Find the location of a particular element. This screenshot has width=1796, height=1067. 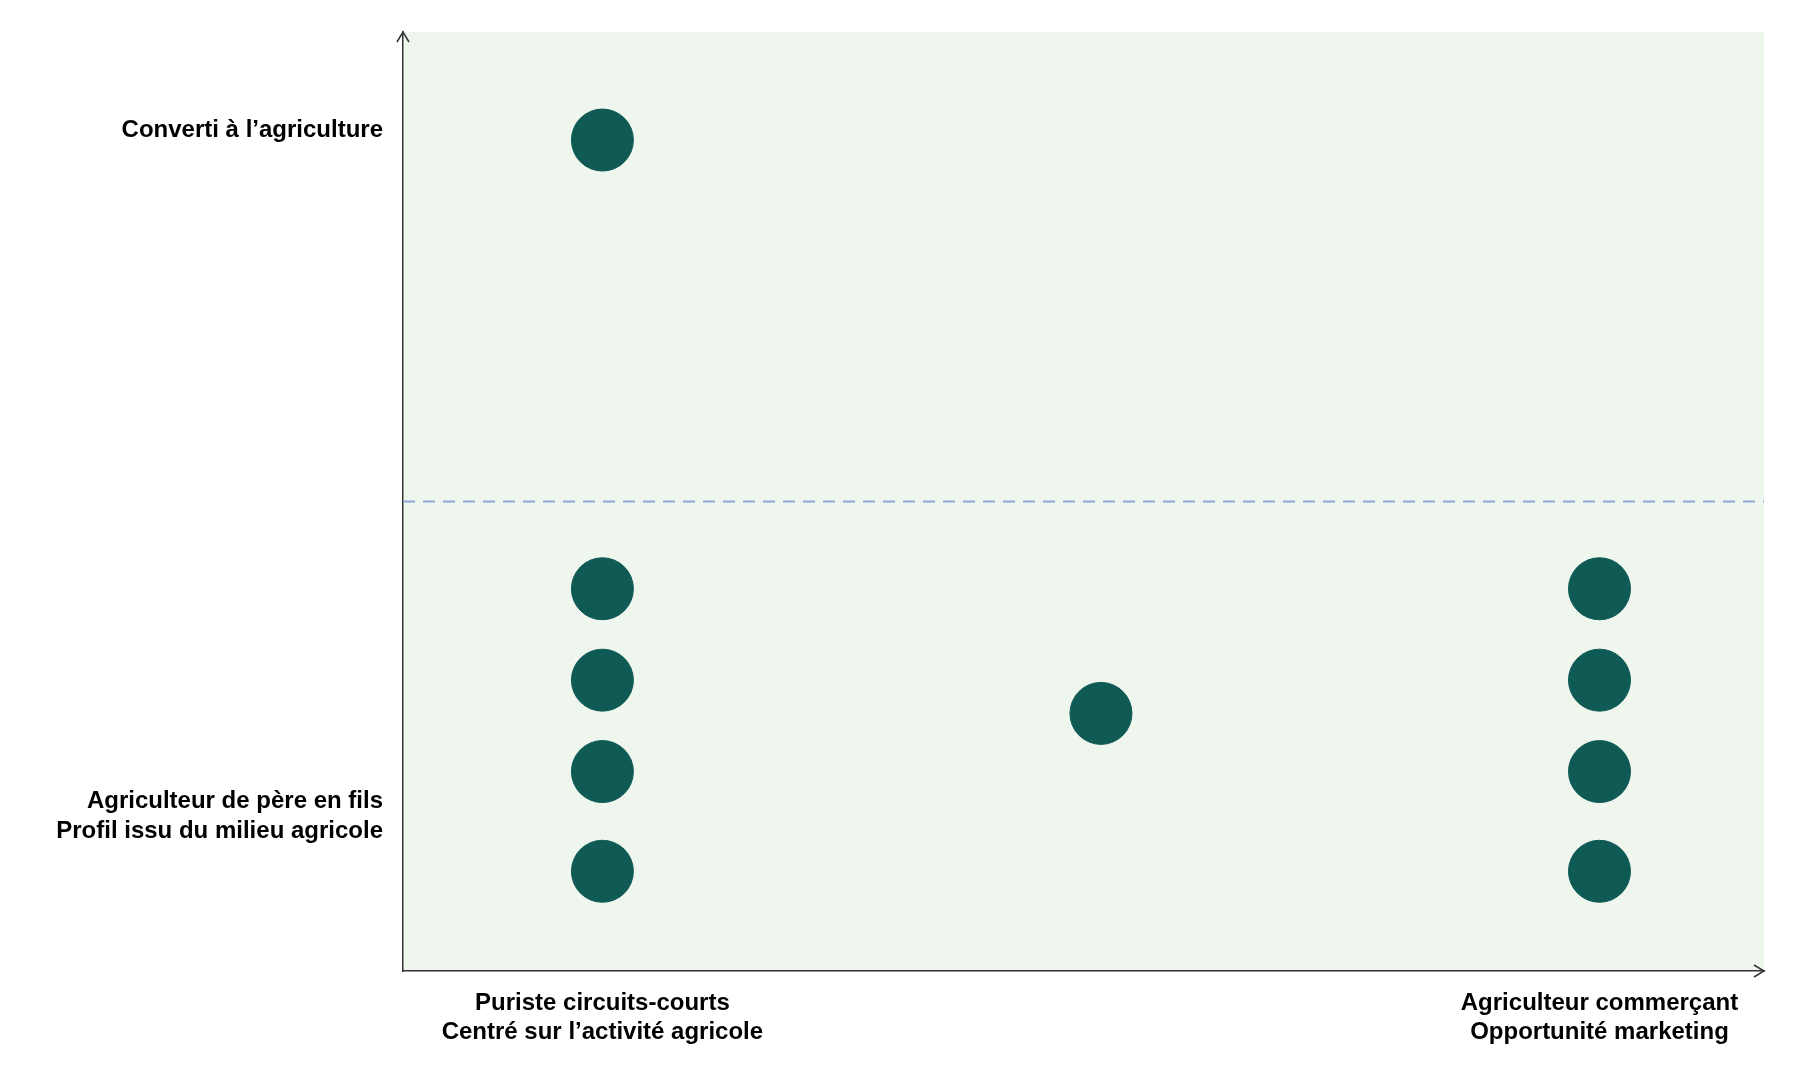

x-tick-label: Puriste circuits-courts Centré sur l’activité agricole is located at coordinates (602, 1016).